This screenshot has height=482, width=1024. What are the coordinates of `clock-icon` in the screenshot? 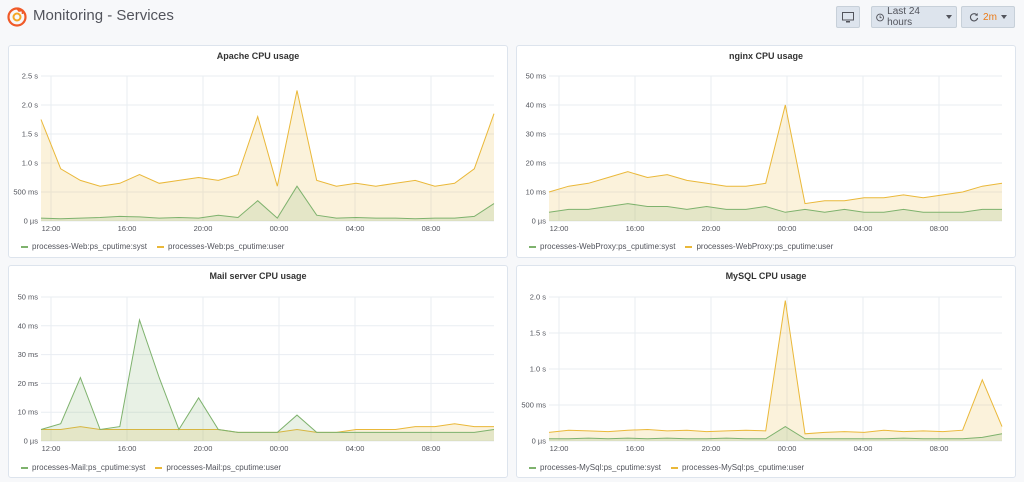 It's located at (880, 17).